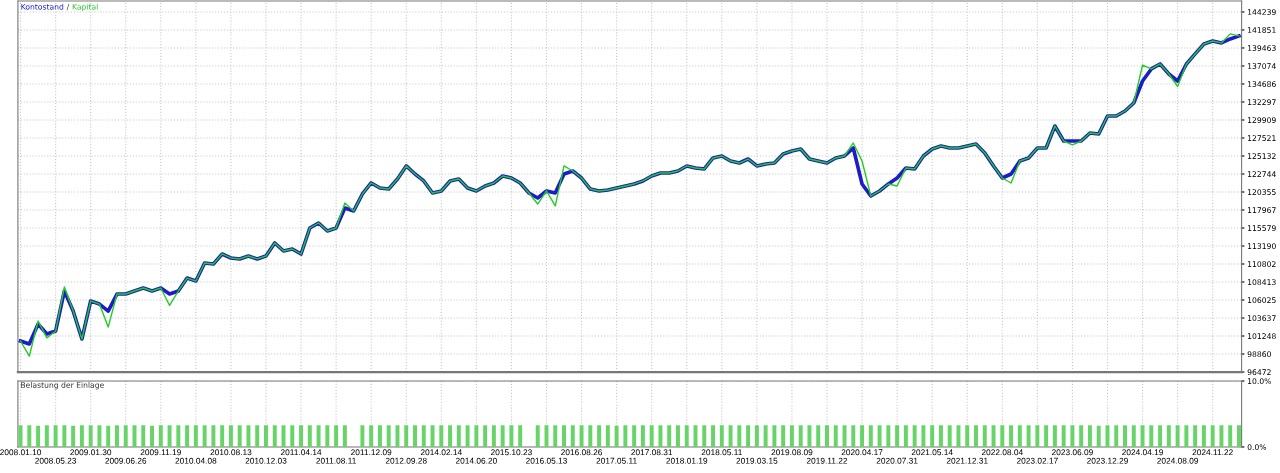 This screenshot has width=1280, height=473. I want to click on x-tick-label: 2018.01.19, so click(687, 460).